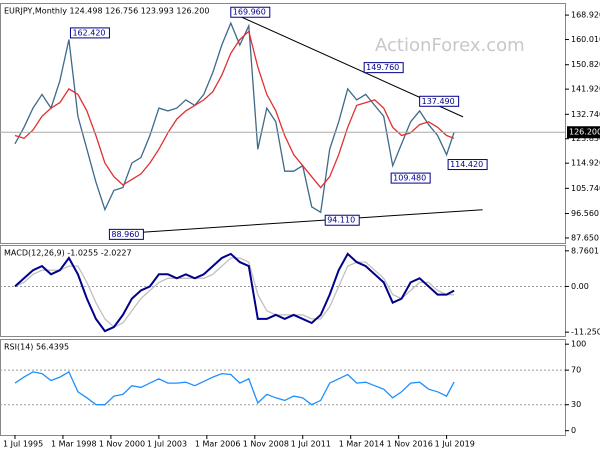 This screenshot has width=600, height=450. Describe the element at coordinates (573, 430) in the screenshot. I see `y-tick-label: 0` at that location.